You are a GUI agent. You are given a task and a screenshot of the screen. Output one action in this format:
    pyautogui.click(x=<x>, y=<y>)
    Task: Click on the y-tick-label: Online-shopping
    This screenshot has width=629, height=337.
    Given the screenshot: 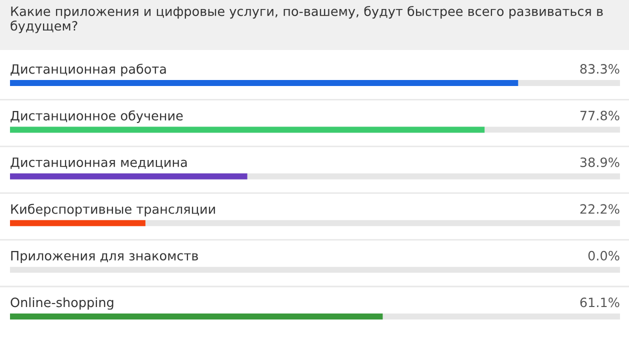 What is the action you would take?
    pyautogui.click(x=62, y=303)
    